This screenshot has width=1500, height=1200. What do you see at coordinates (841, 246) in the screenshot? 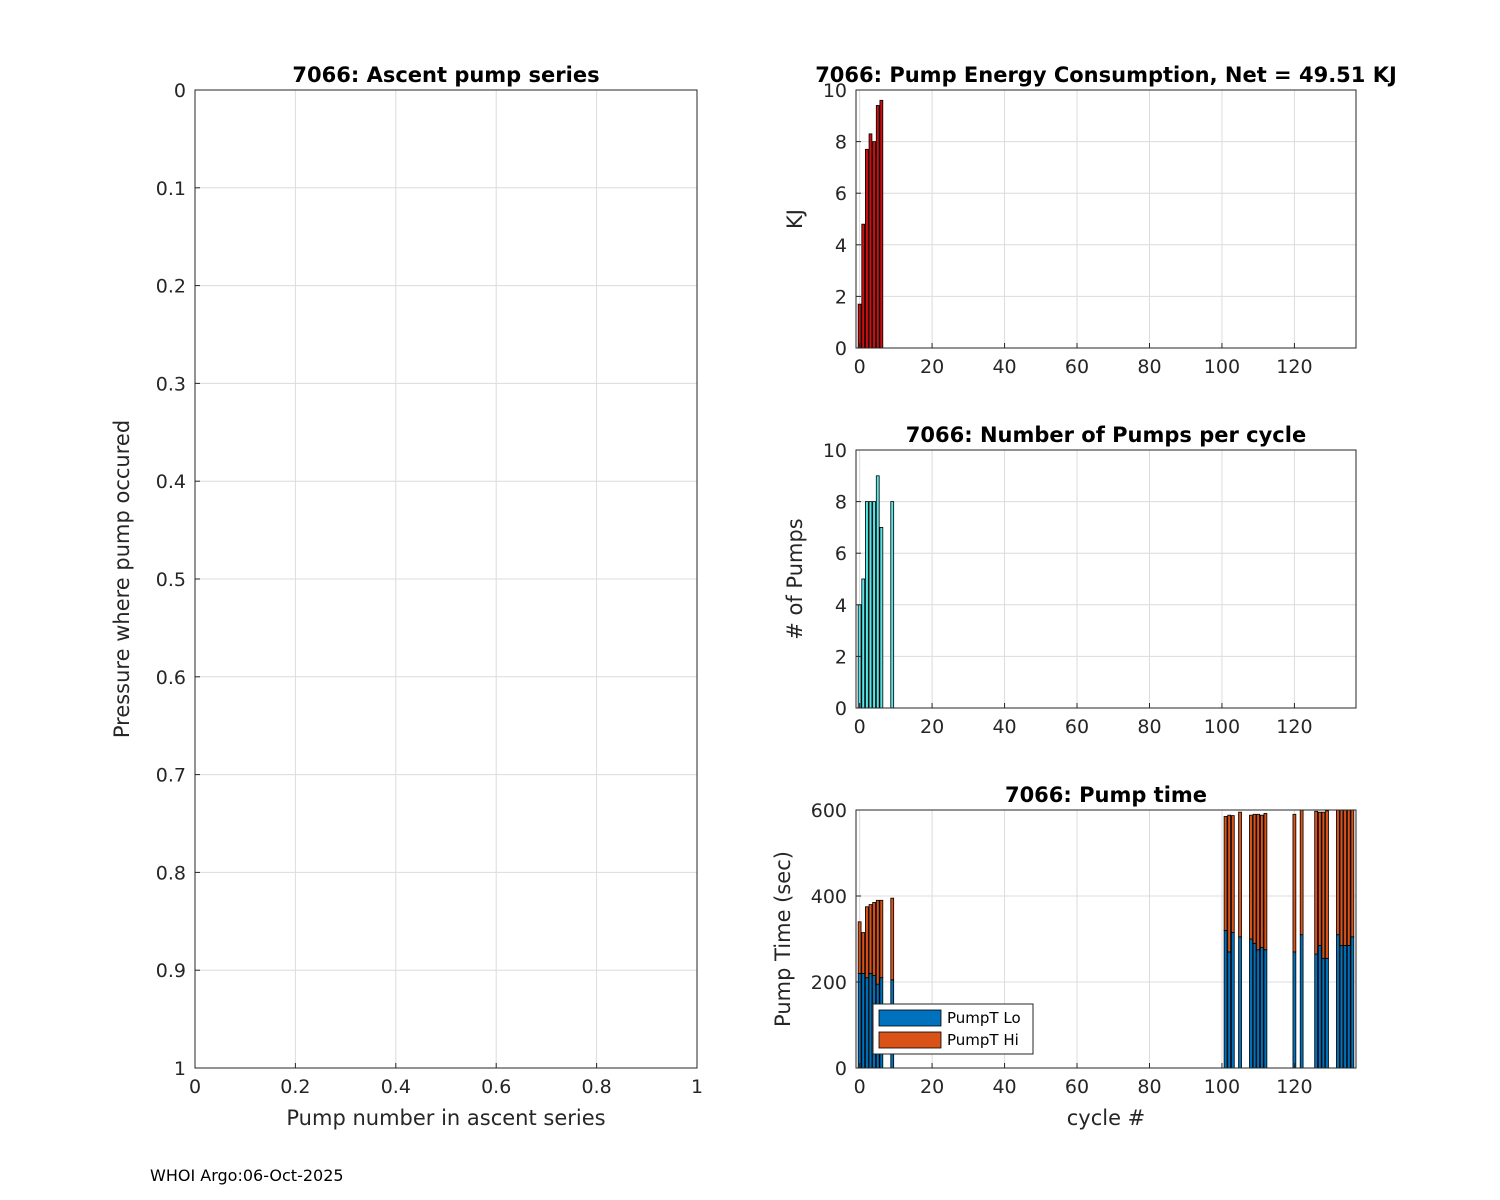
I see `energy-ytick-label: 4` at bounding box center [841, 246].